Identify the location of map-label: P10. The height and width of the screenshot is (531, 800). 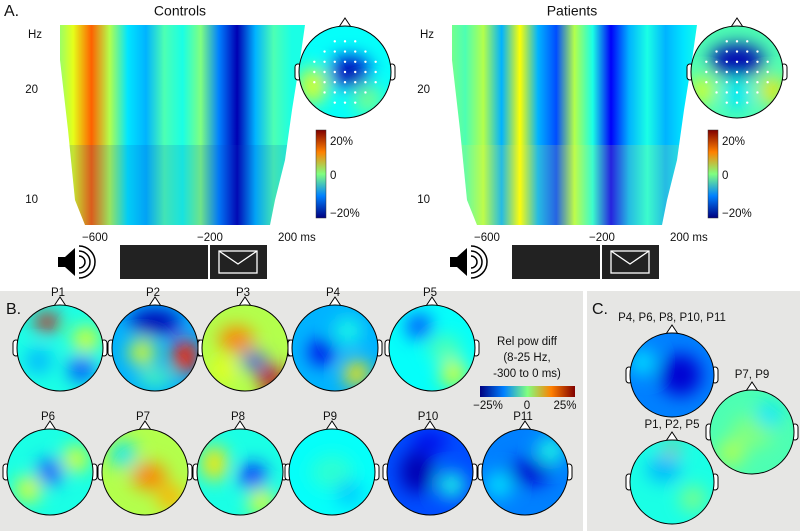
(428, 417).